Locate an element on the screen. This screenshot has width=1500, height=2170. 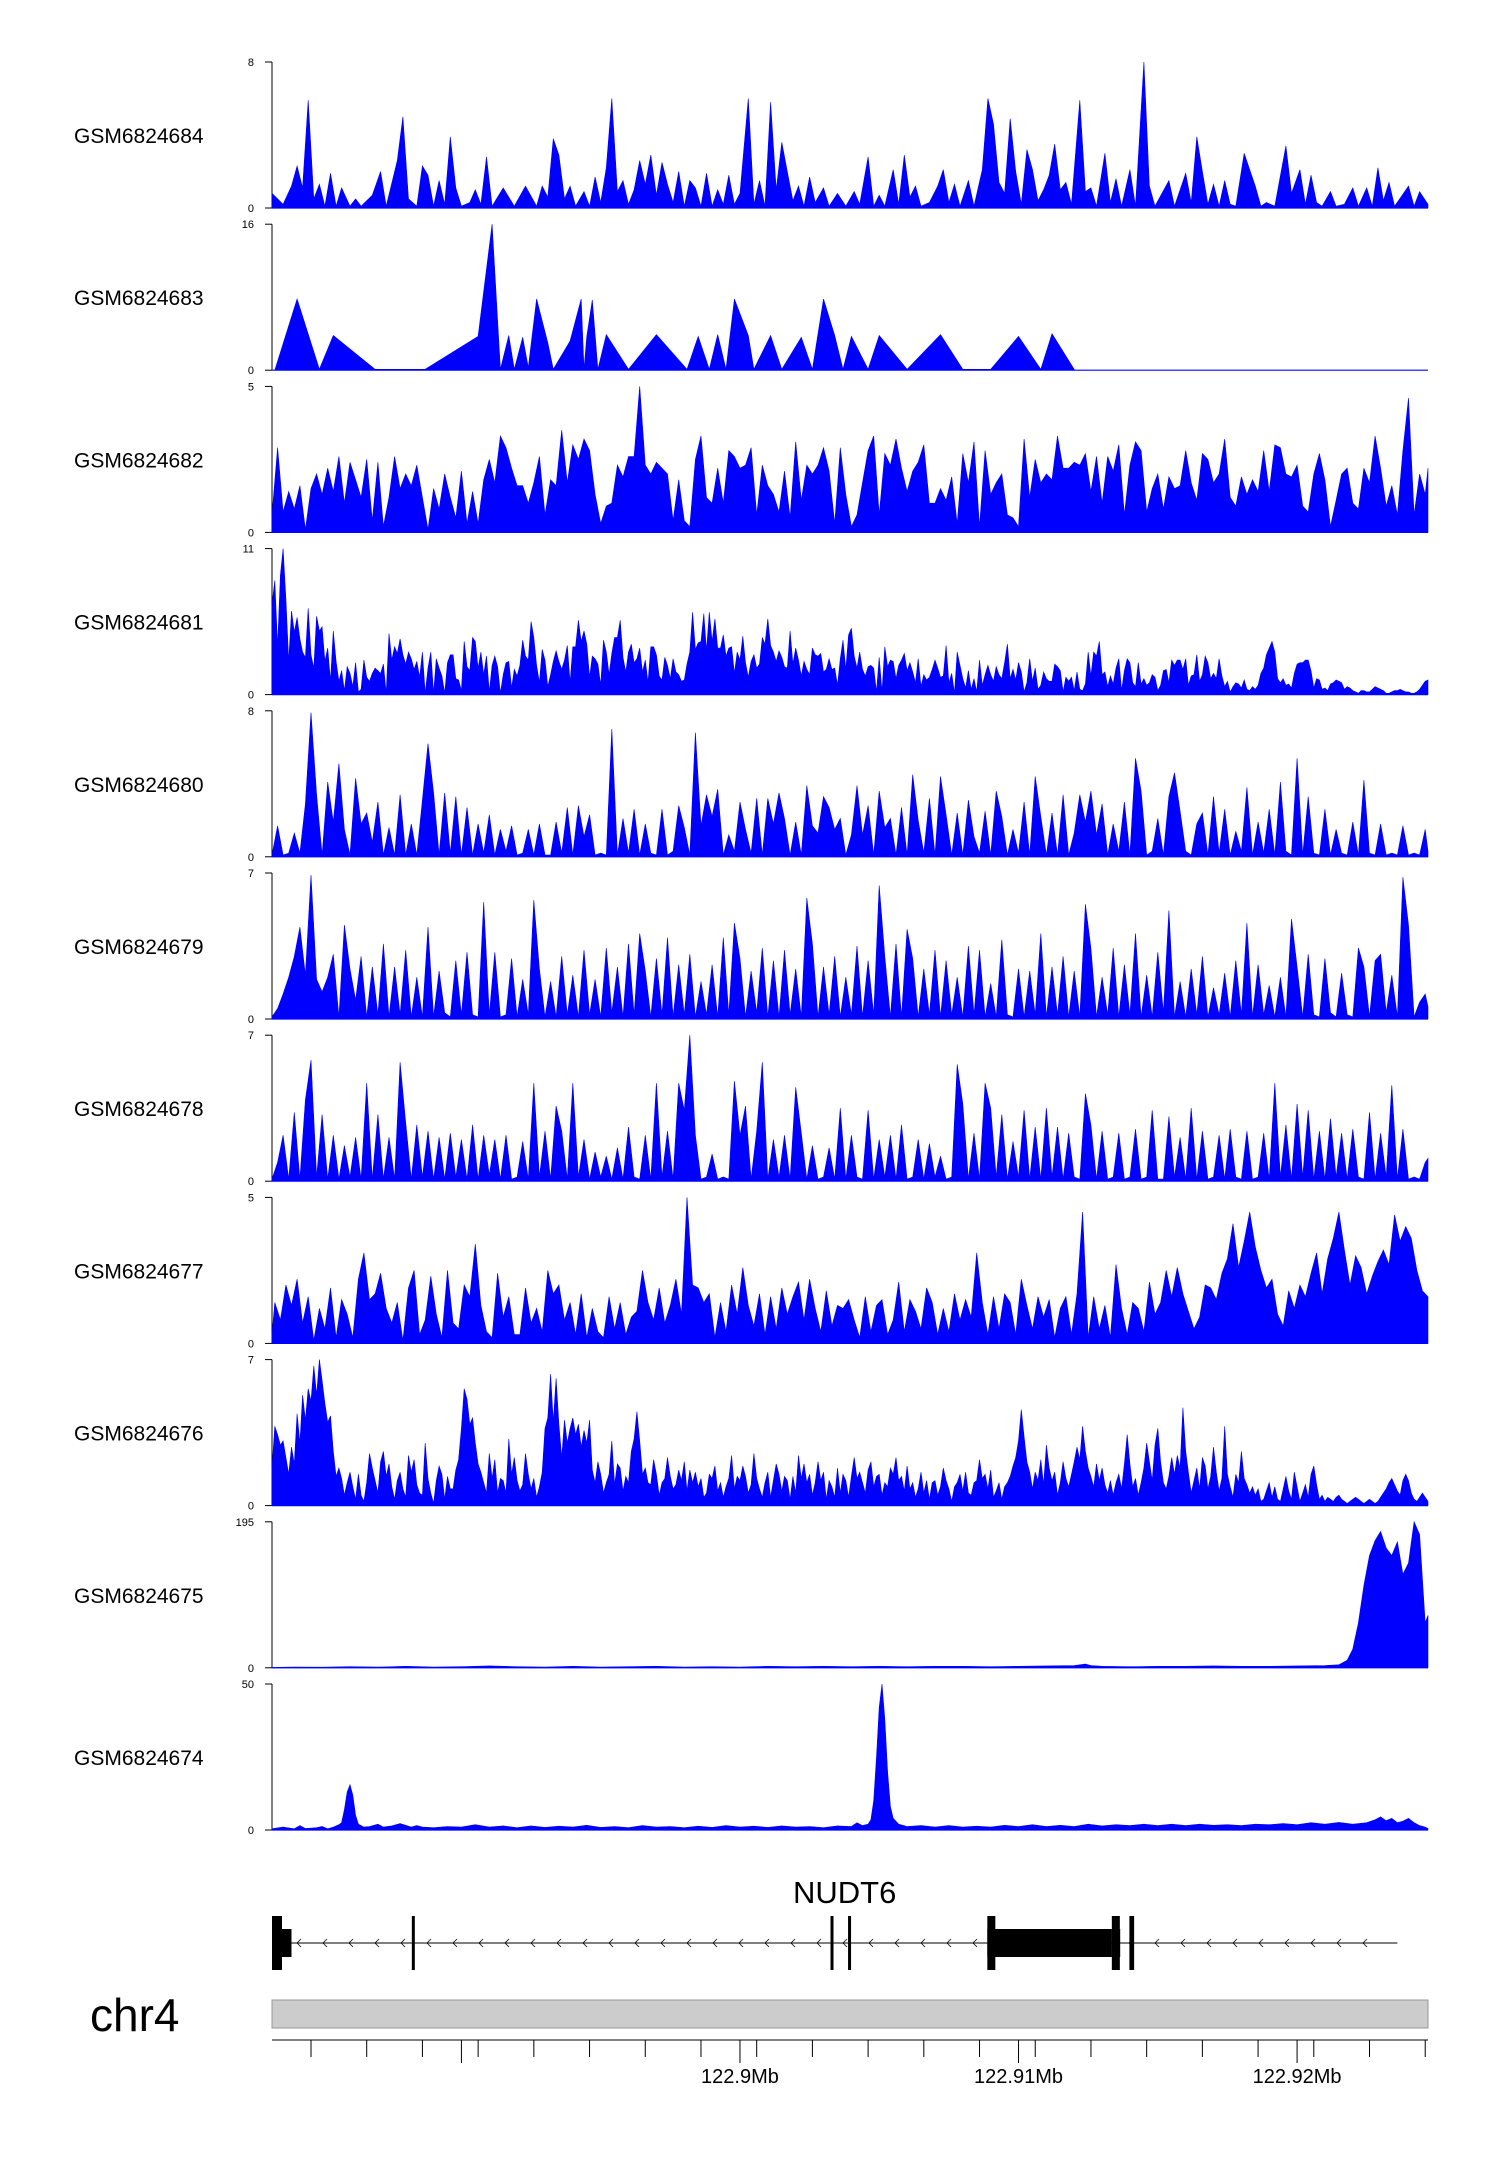
track-GSM6824674: 50 0 GSM6824674 is located at coordinates (751, 1758).